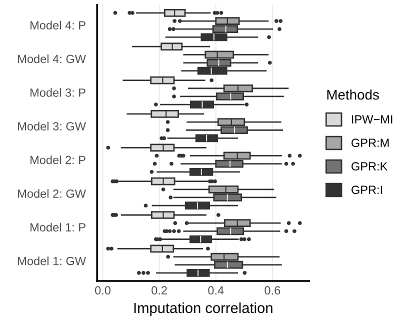  I want to click on y-tick-label: Model 2: P, so click(58, 159).